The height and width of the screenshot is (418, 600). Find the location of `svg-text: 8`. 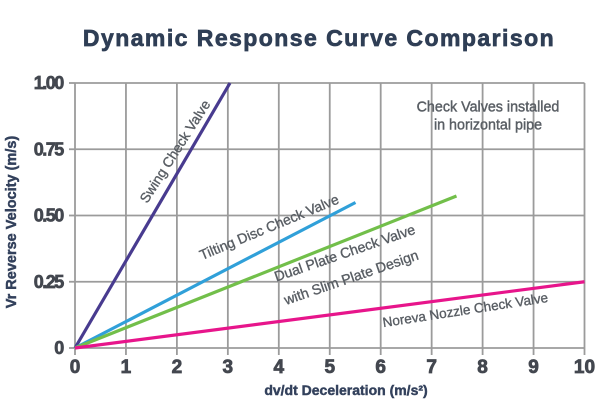

svg-text: 8 is located at coordinates (482, 367).